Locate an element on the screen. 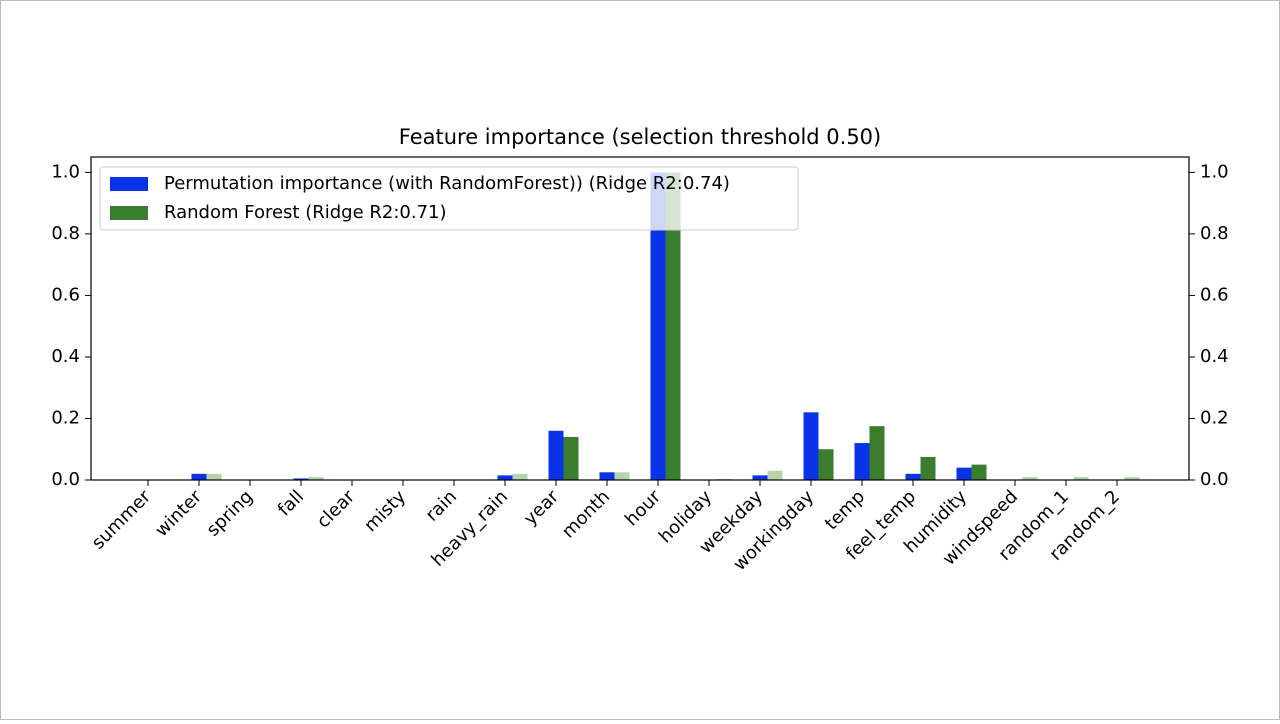  y2-tick-label: 0.2 is located at coordinates (1214, 417).